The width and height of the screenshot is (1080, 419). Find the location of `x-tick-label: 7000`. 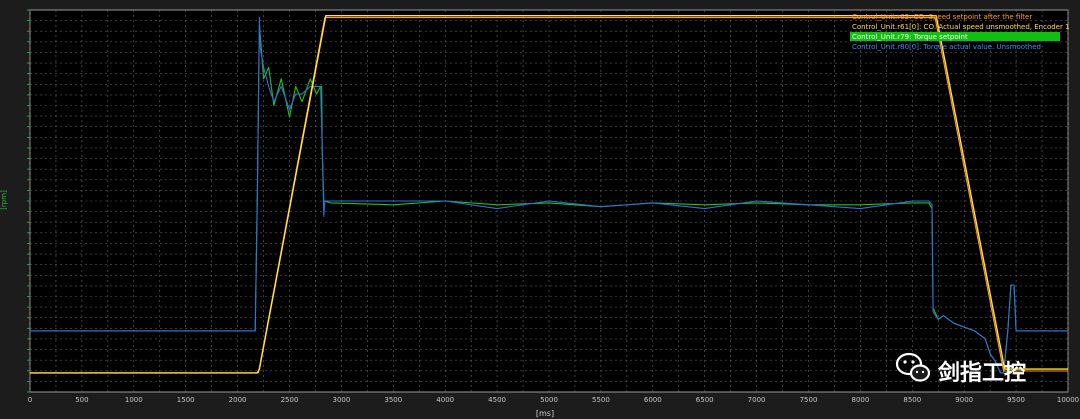

x-tick-label: 7000 is located at coordinates (757, 400).